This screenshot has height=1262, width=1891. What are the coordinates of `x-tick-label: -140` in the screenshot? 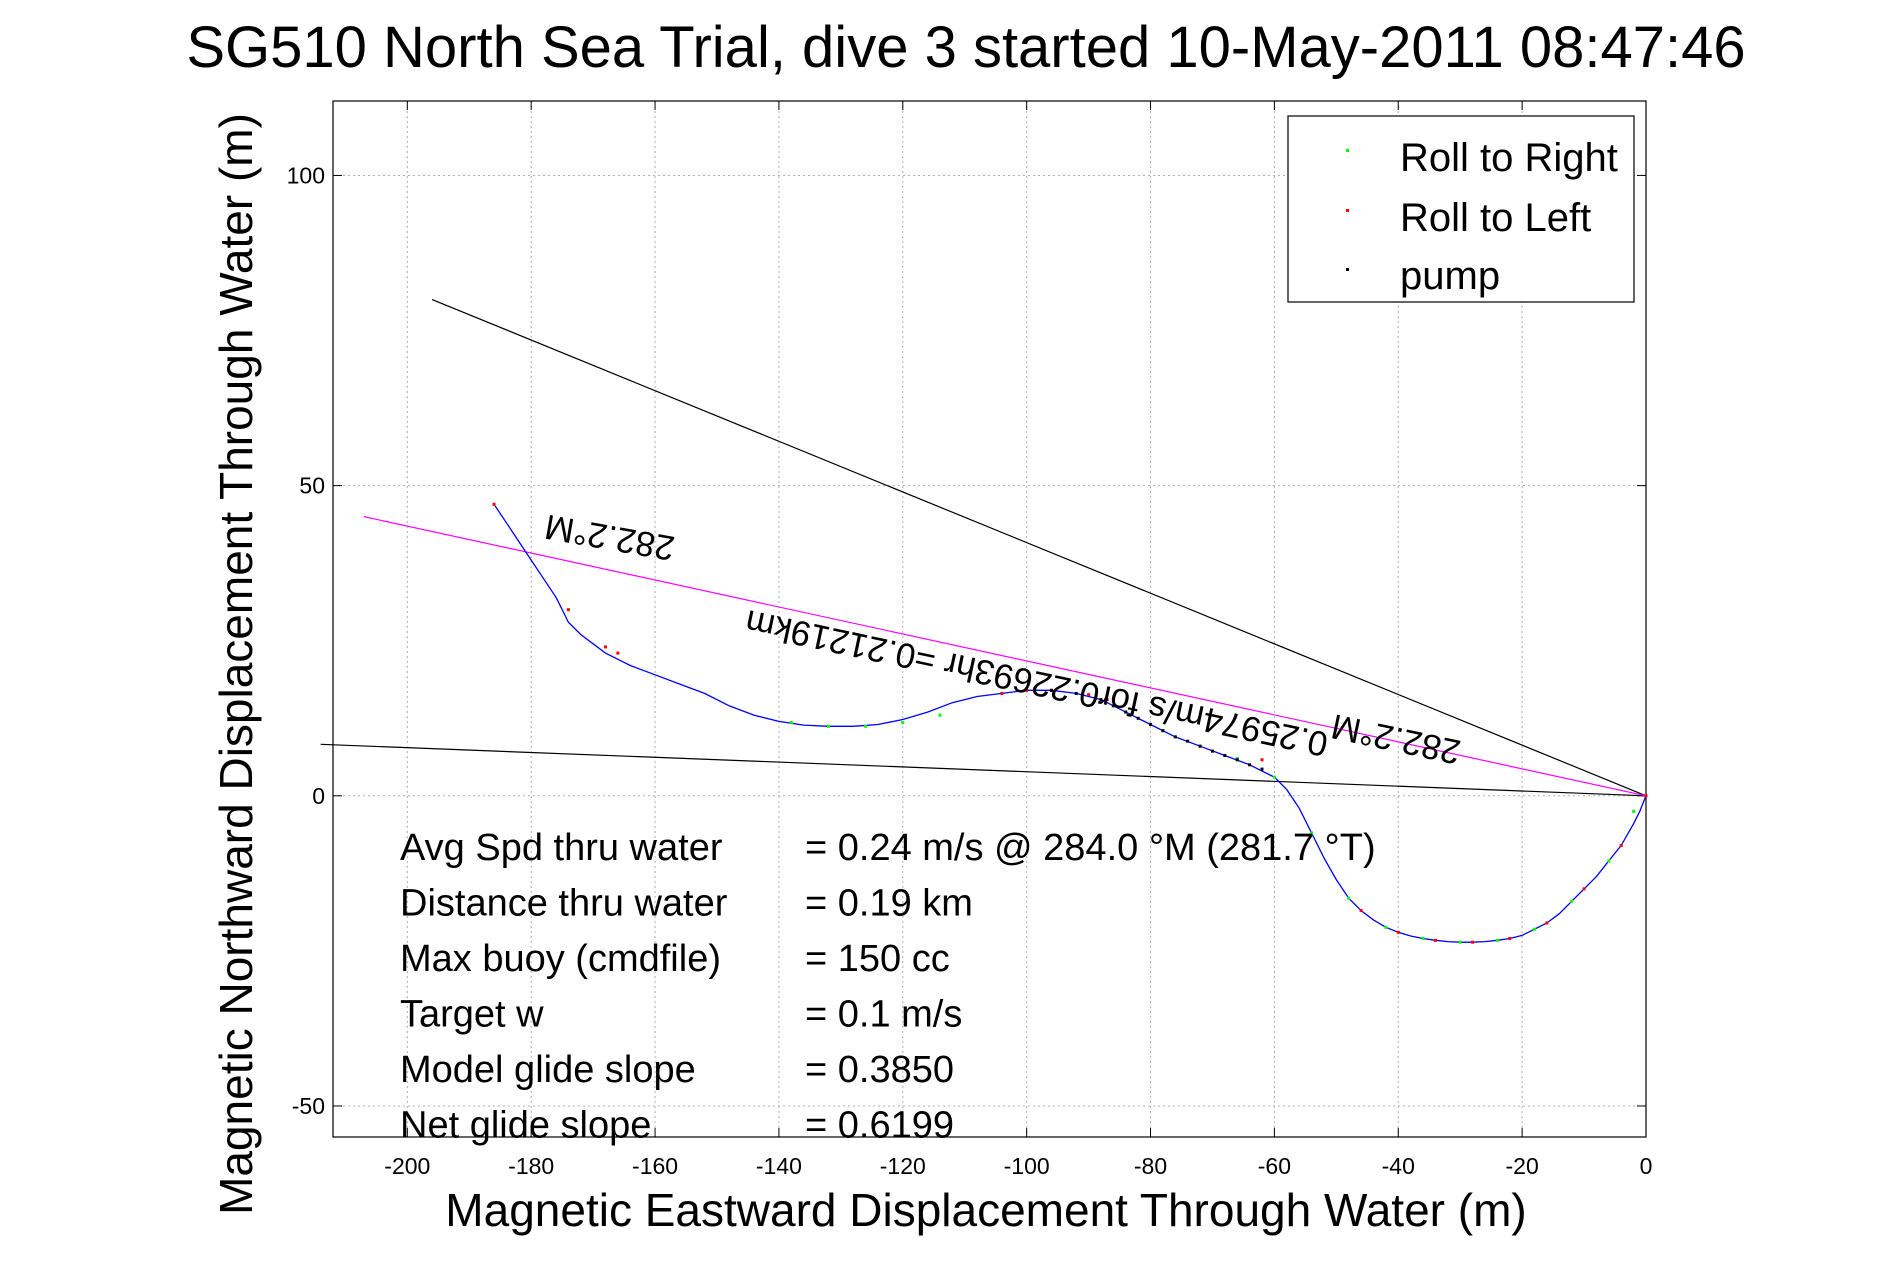 It's located at (779, 1166).